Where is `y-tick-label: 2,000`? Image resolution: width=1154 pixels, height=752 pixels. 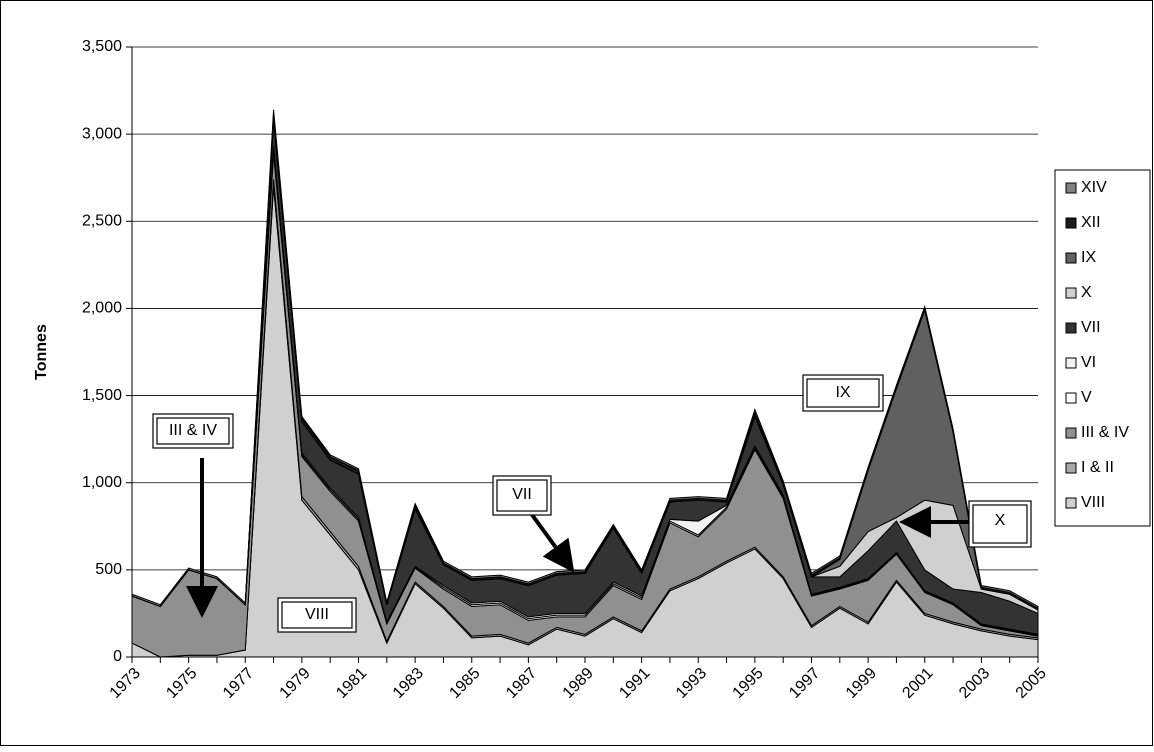 y-tick-label: 2,000 is located at coordinates (102, 308).